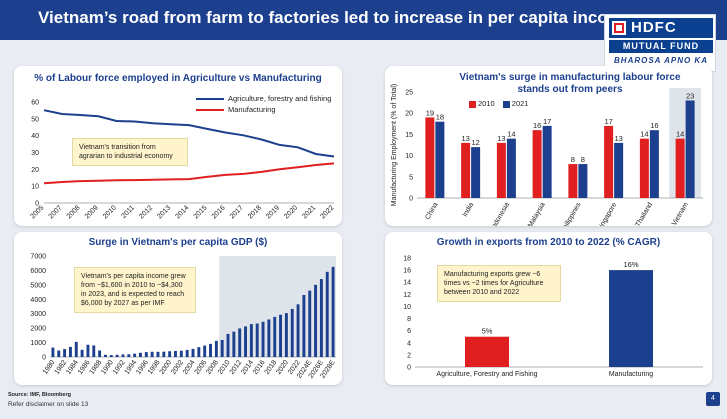 This screenshot has width=727, height=419. What do you see at coordinates (661, 60) in the screenshot?
I see `logo-tagline: BHAROSA APNO KA` at bounding box center [661, 60].